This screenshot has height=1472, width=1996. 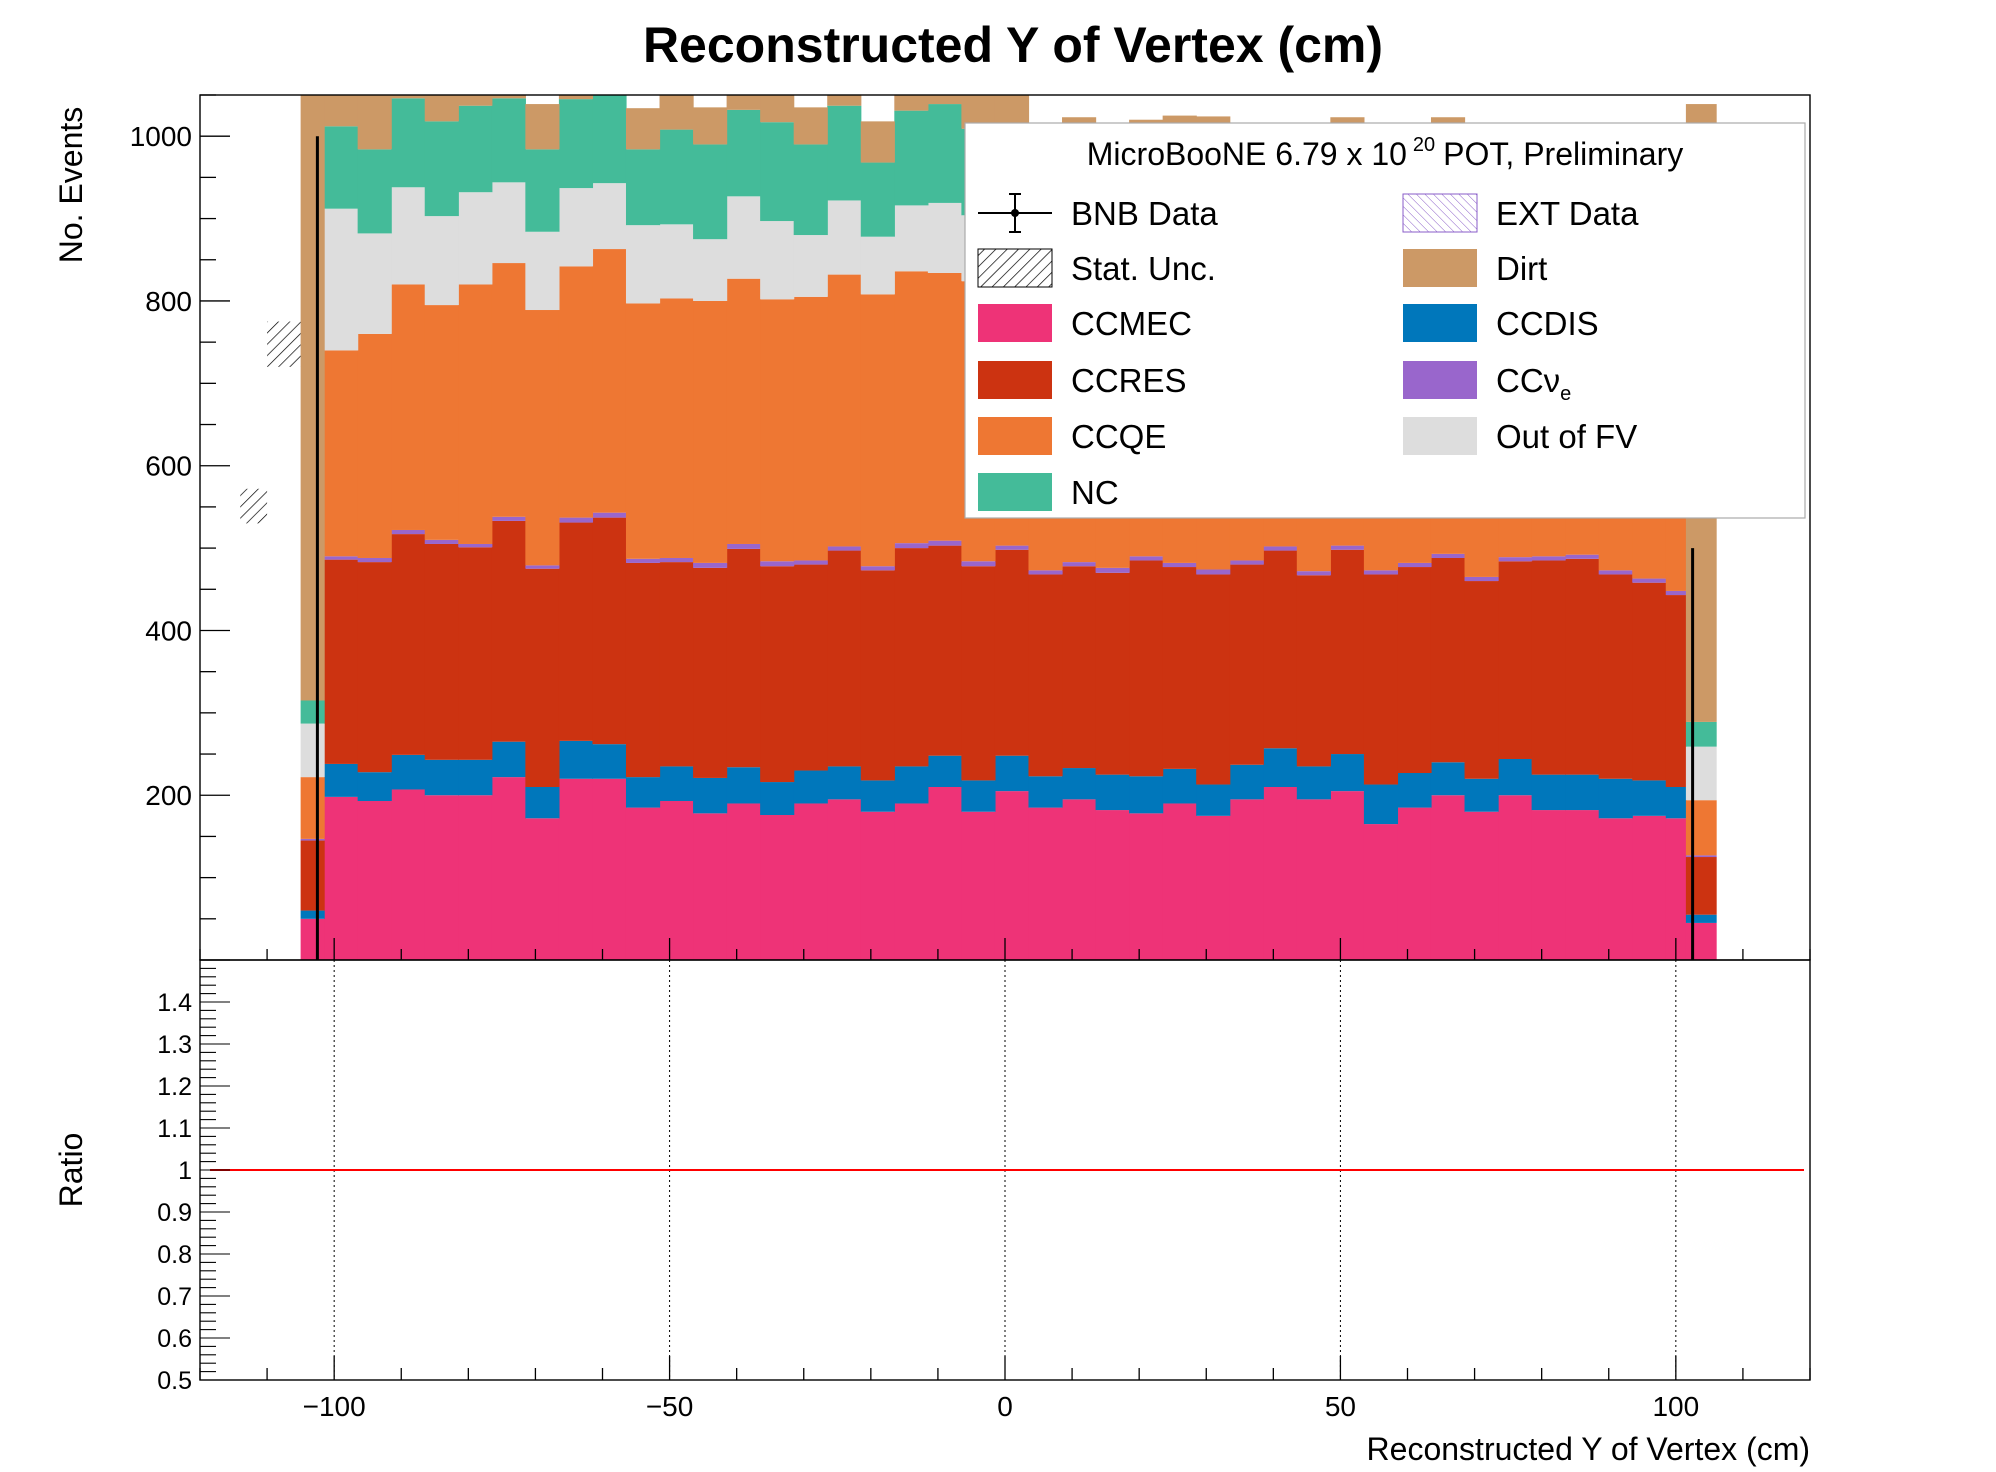 What do you see at coordinates (270, 422) in the screenshot?
I see `stat-unc-hatch-group` at bounding box center [270, 422].